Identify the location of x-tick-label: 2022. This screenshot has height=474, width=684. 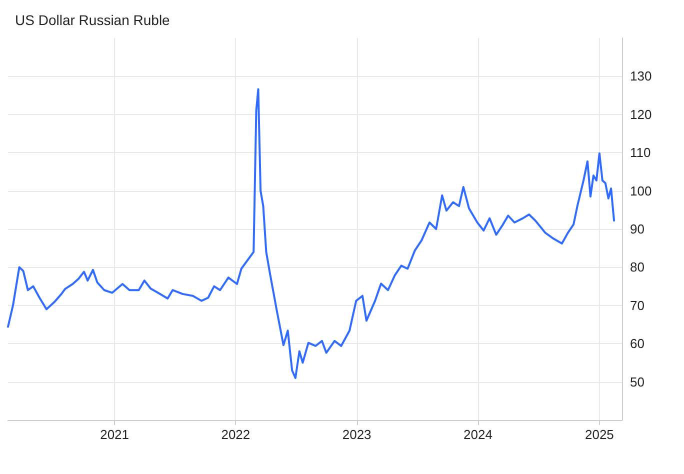
(235, 434).